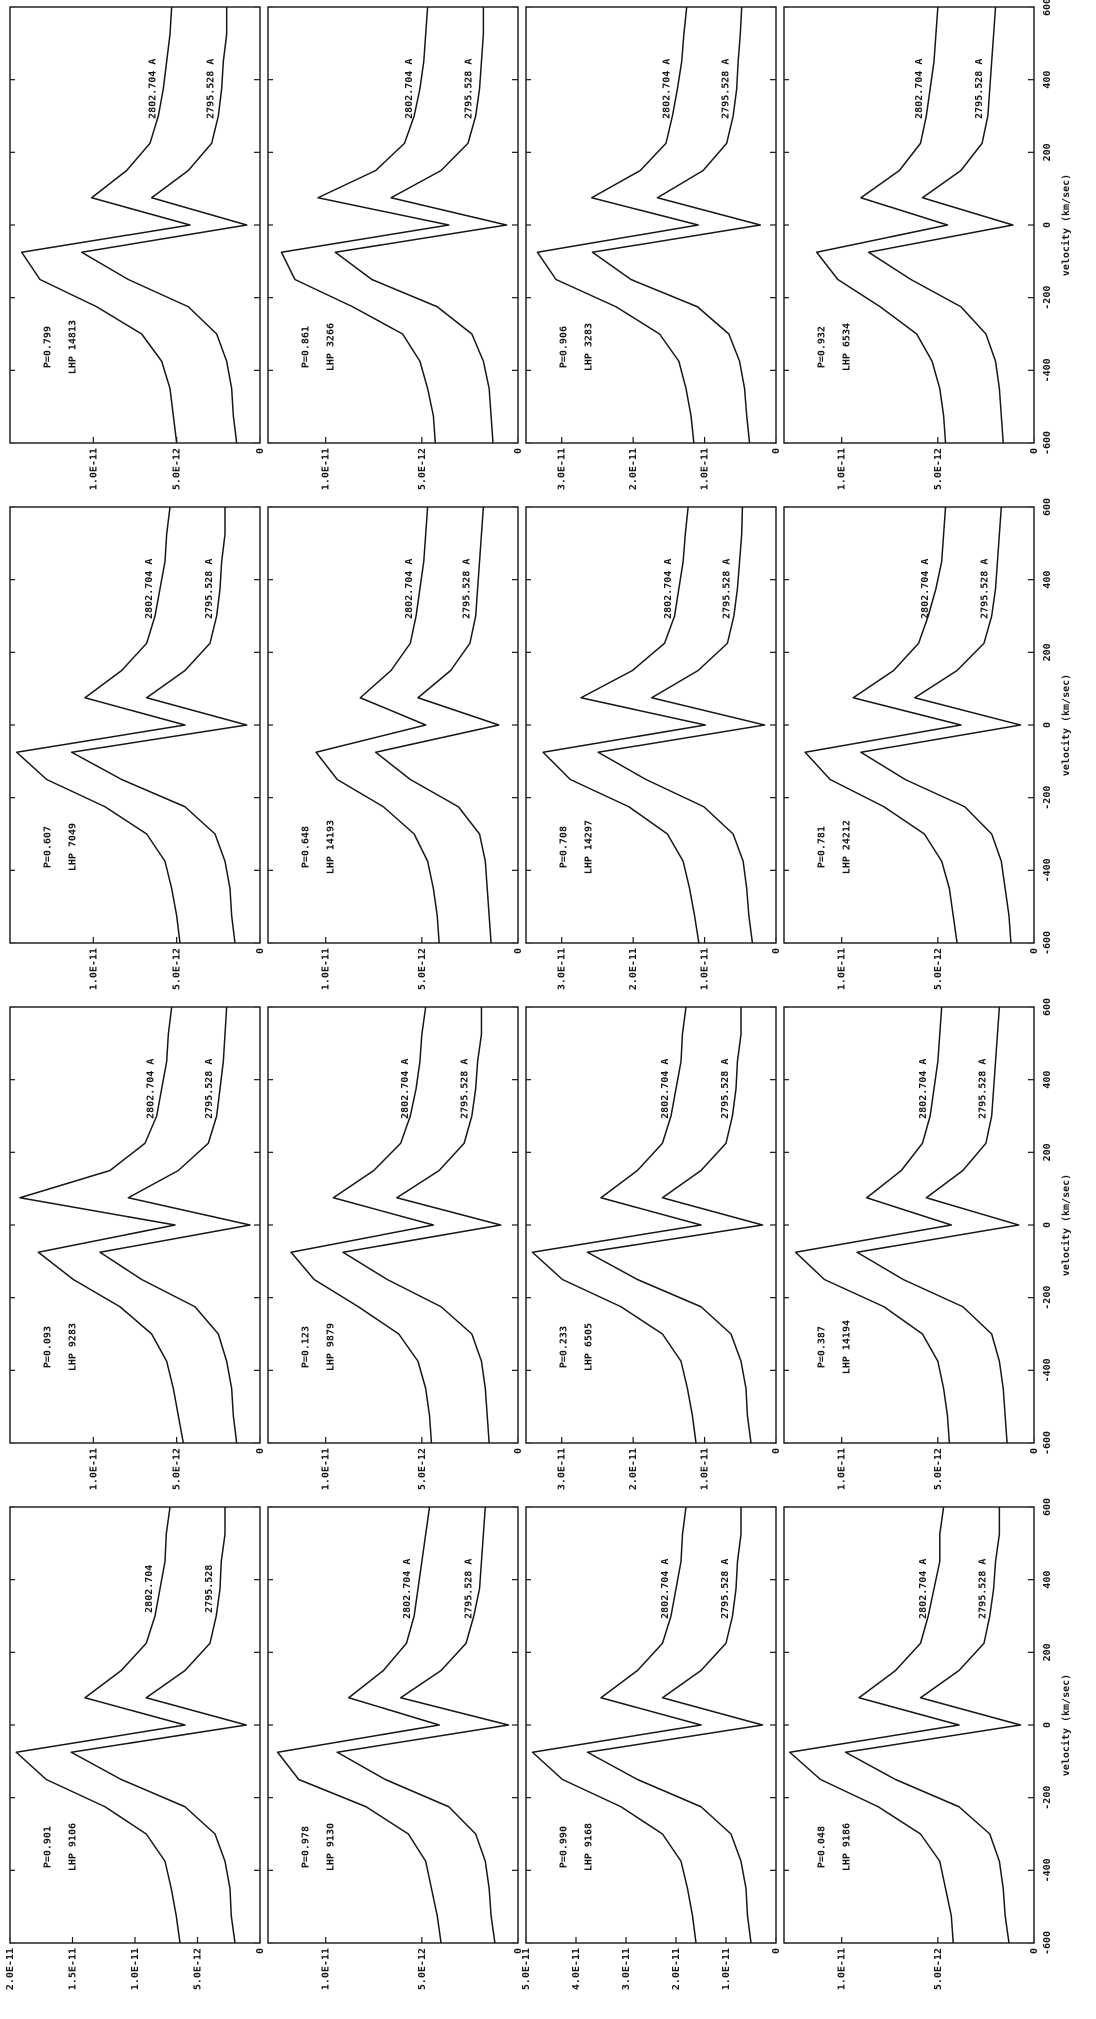  What do you see at coordinates (847, 1847) in the screenshot?
I see `panel-annotation: LHP 9186` at bounding box center [847, 1847].